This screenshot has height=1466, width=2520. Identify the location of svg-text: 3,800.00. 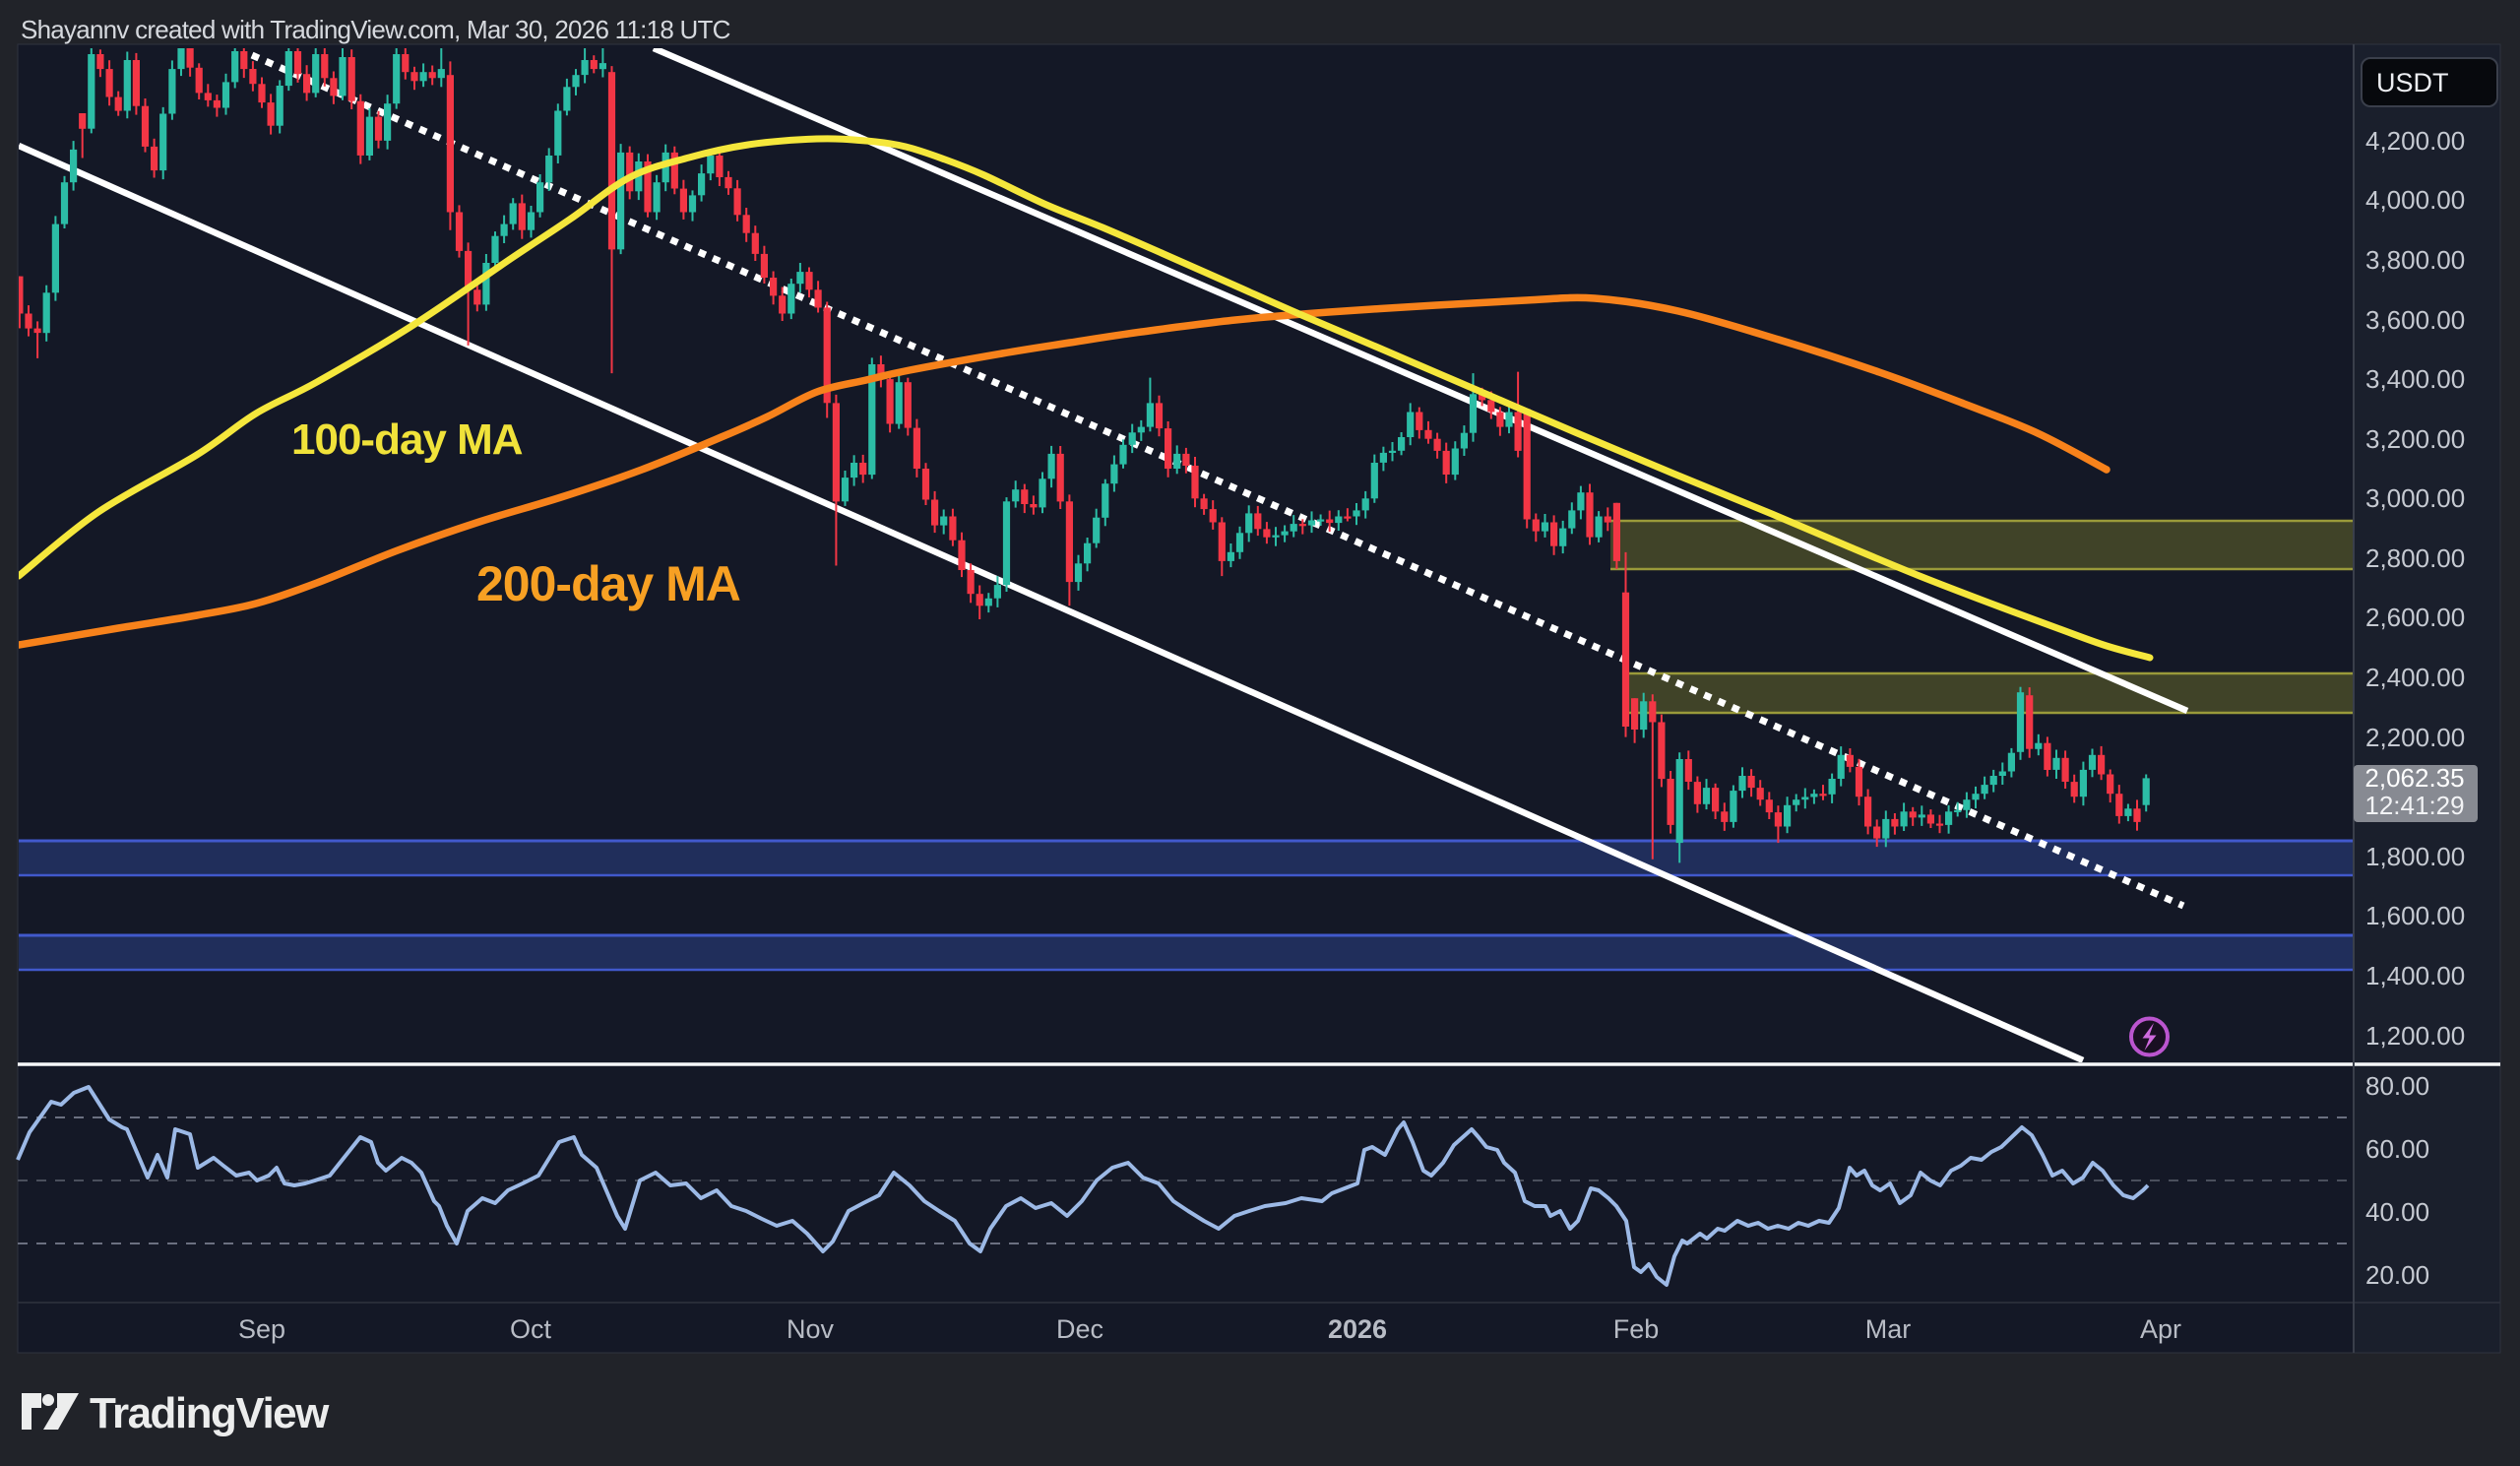
(2415, 260).